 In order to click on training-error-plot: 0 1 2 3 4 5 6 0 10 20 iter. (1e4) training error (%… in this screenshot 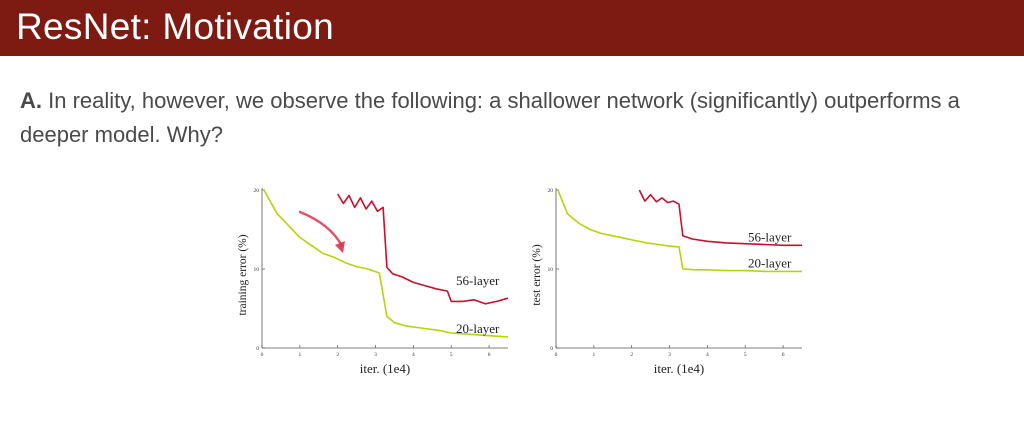, I will do `click(373, 282)`.